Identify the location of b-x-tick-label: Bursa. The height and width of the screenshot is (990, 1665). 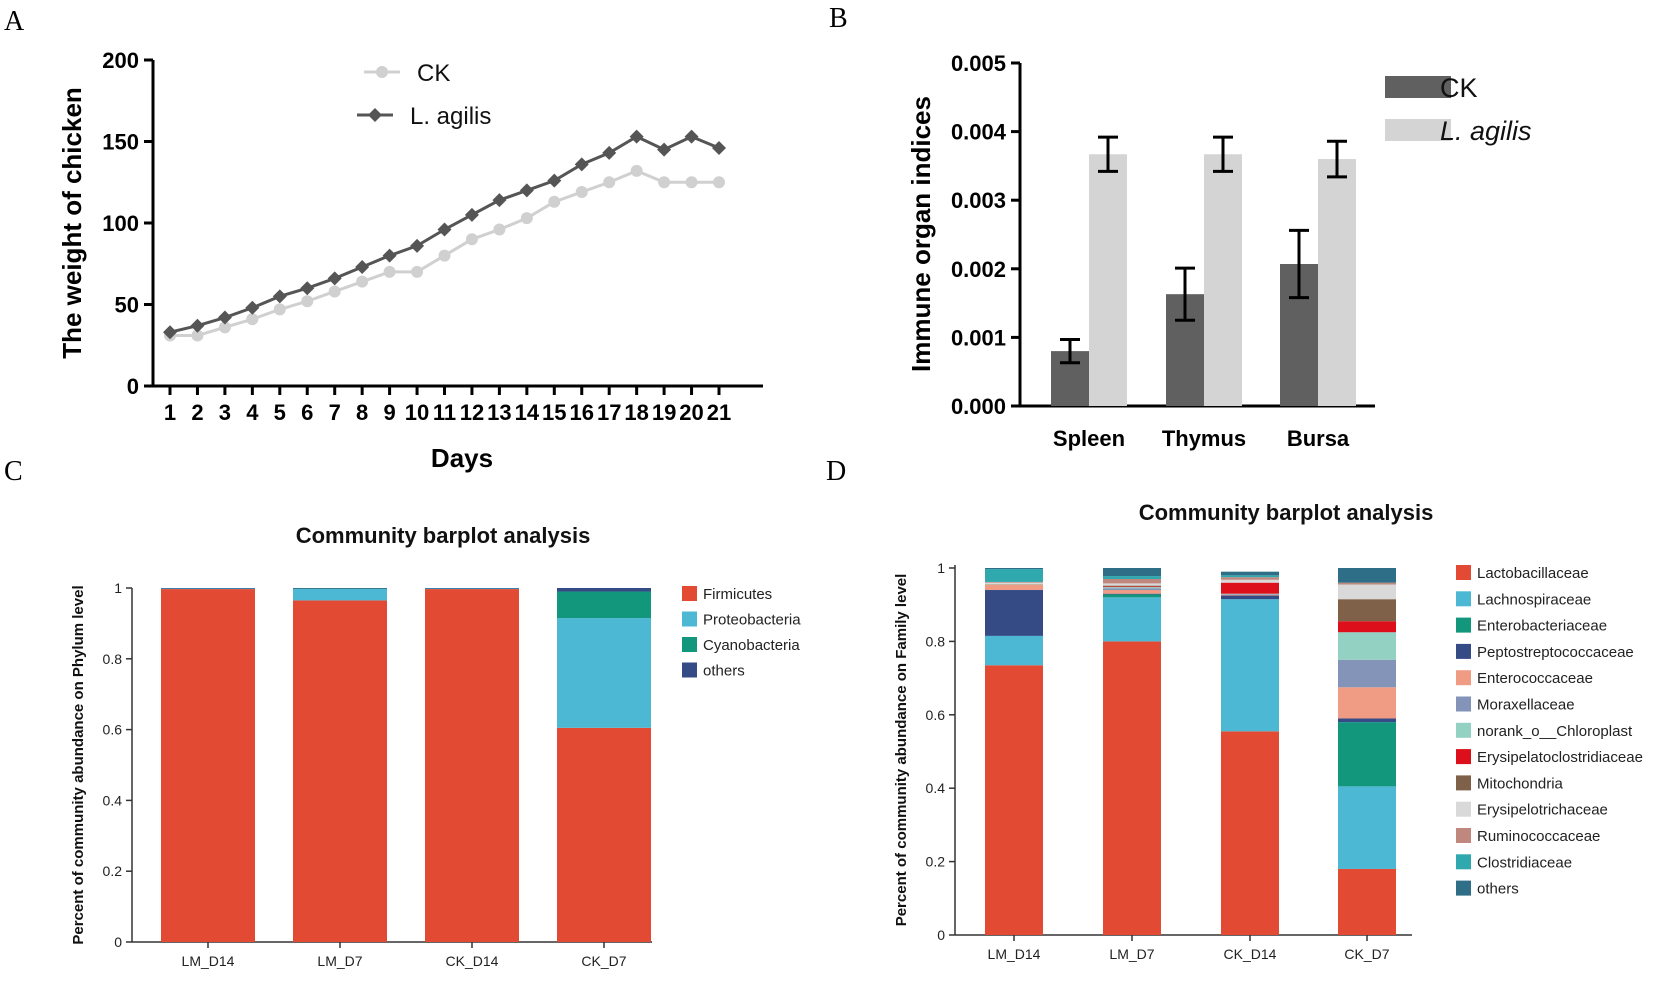
(1318, 438).